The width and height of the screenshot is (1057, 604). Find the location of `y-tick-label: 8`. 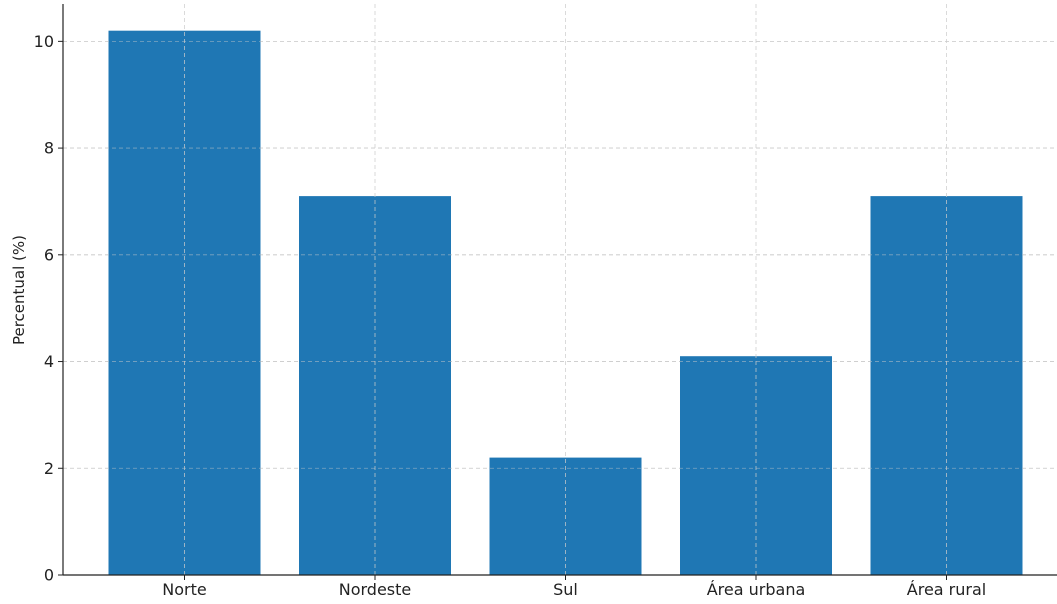

y-tick-label: 8 is located at coordinates (49, 148).